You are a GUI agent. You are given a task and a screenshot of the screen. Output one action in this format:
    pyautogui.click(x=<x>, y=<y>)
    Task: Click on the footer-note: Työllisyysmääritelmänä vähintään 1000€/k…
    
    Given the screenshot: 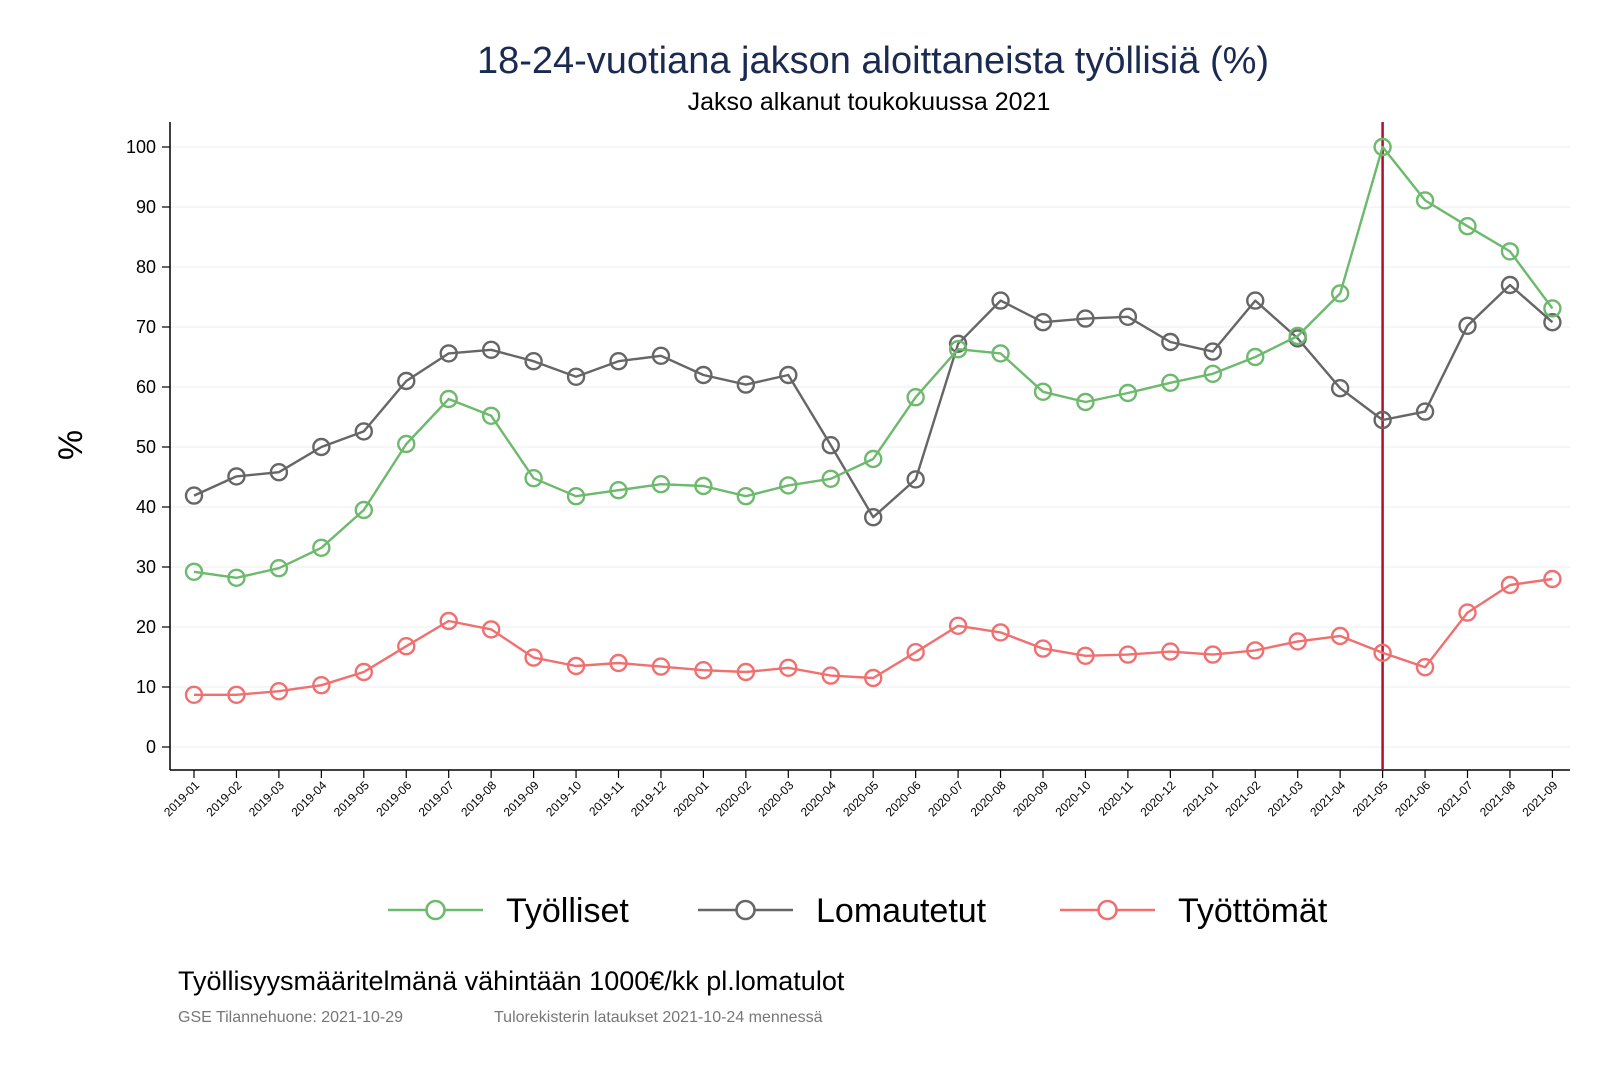 What is the action you would take?
    pyautogui.click(x=511, y=981)
    